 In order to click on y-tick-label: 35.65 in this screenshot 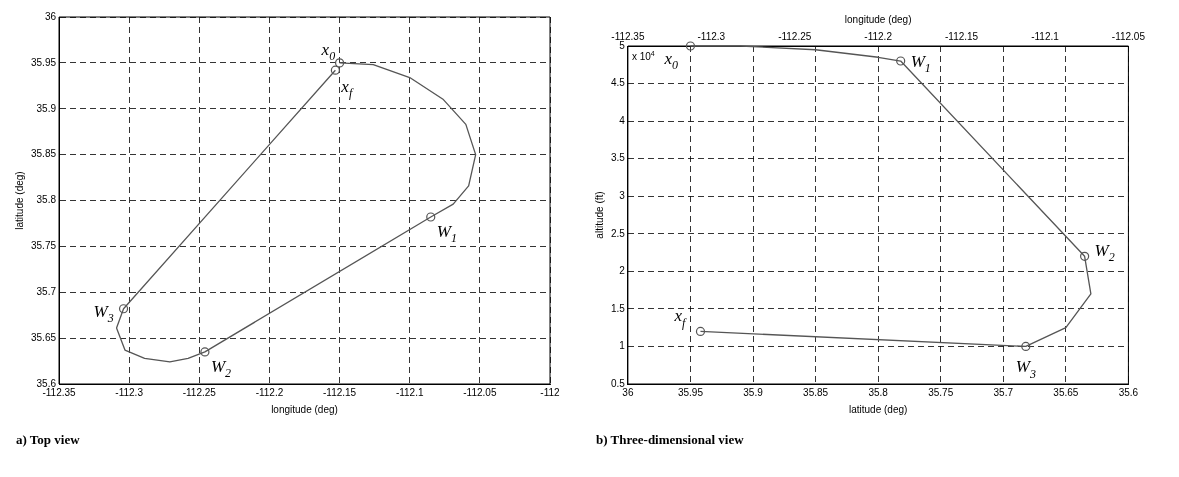, I will do `click(43, 337)`.